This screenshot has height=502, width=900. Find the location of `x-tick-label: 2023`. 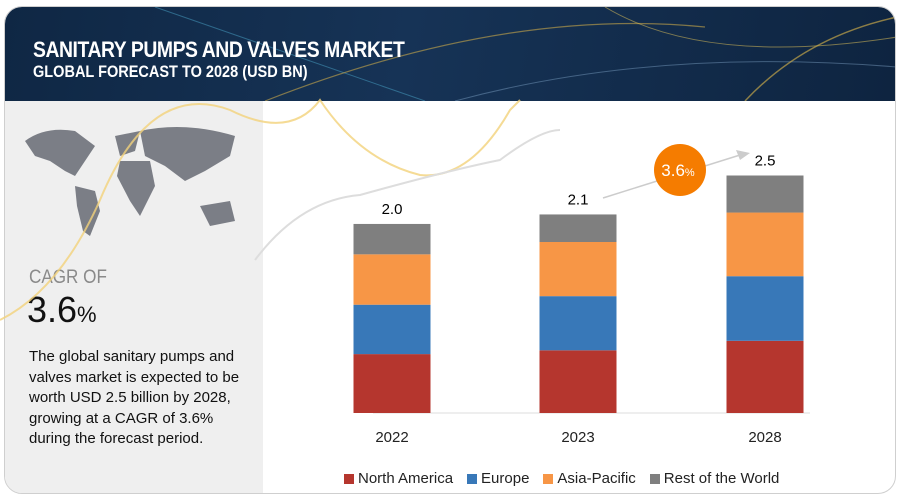

x-tick-label: 2023 is located at coordinates (577, 437).